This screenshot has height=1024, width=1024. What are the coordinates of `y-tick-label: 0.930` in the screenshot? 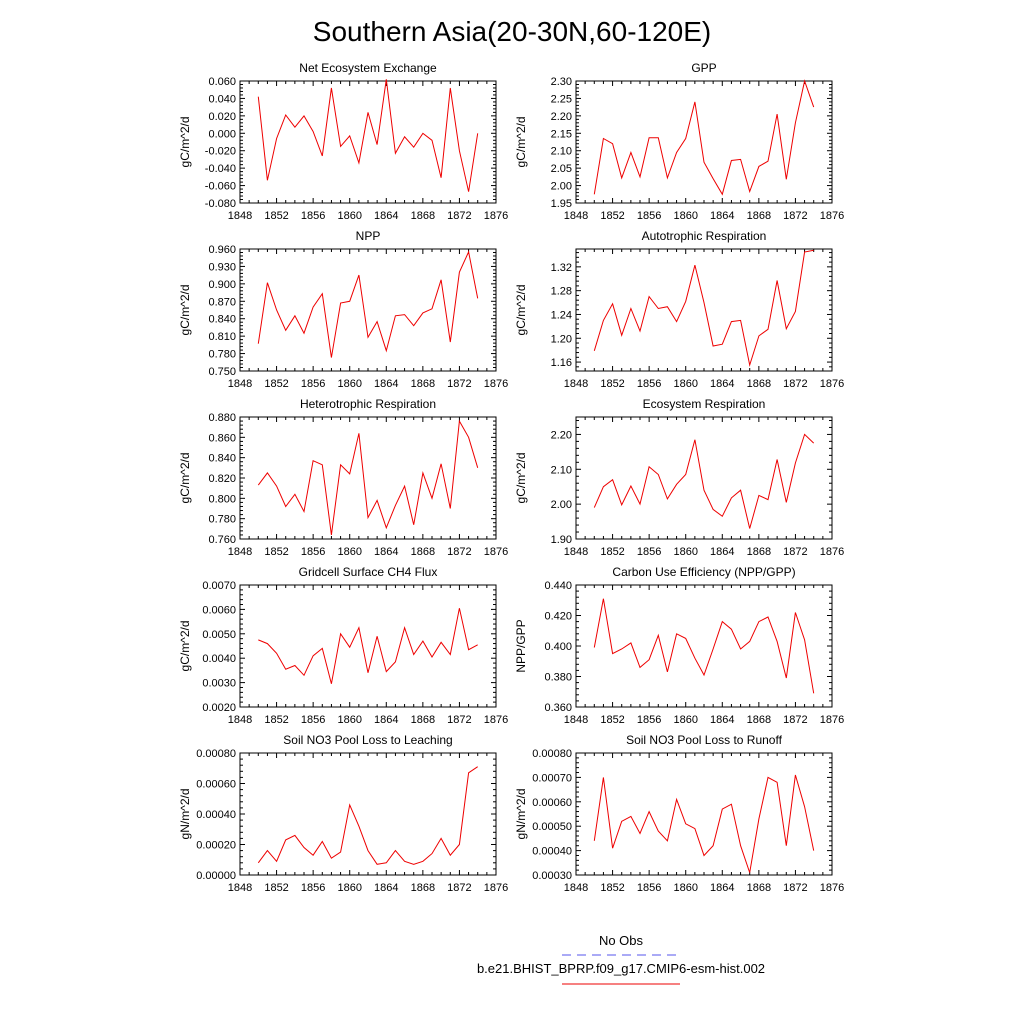 It's located at (222, 267).